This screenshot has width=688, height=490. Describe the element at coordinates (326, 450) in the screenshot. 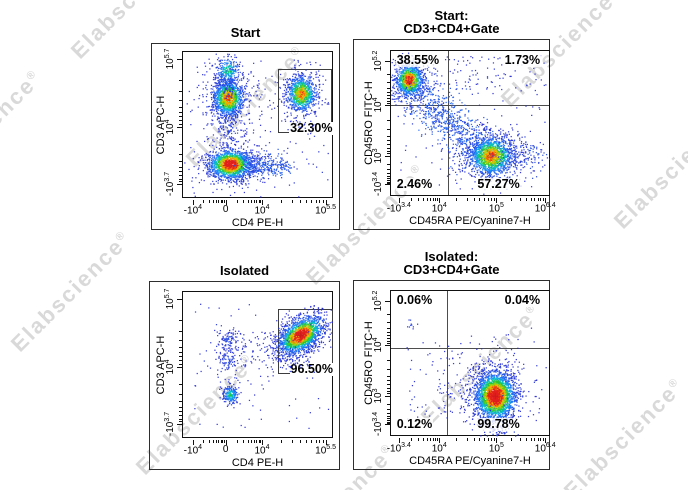

I see `x-tick-label: 105.5` at that location.